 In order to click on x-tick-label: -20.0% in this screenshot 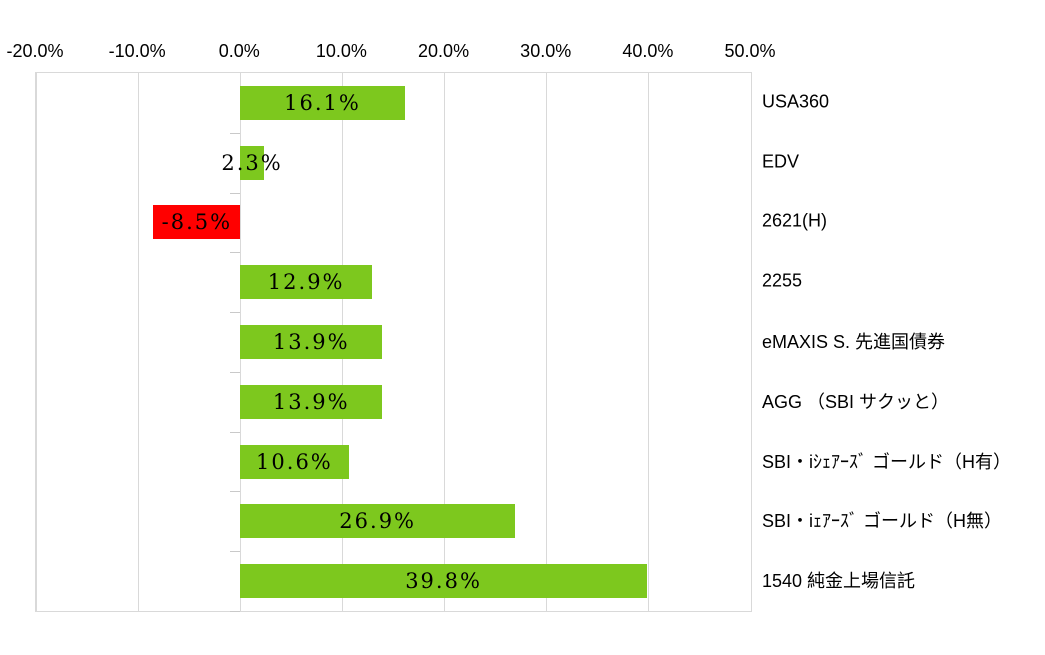, I will do `click(35, 51)`.